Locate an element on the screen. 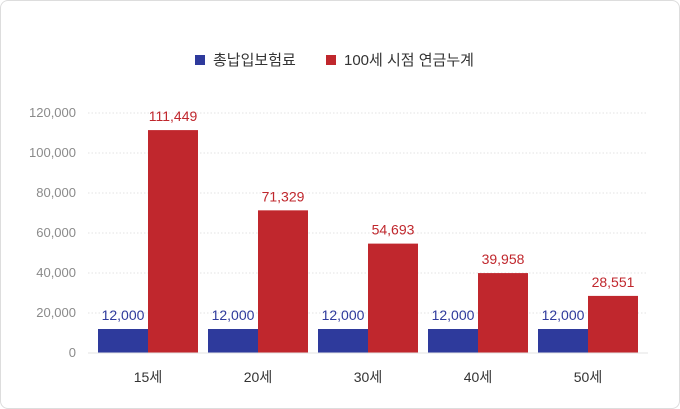  x-tick-label: 20세 is located at coordinates (258, 377).